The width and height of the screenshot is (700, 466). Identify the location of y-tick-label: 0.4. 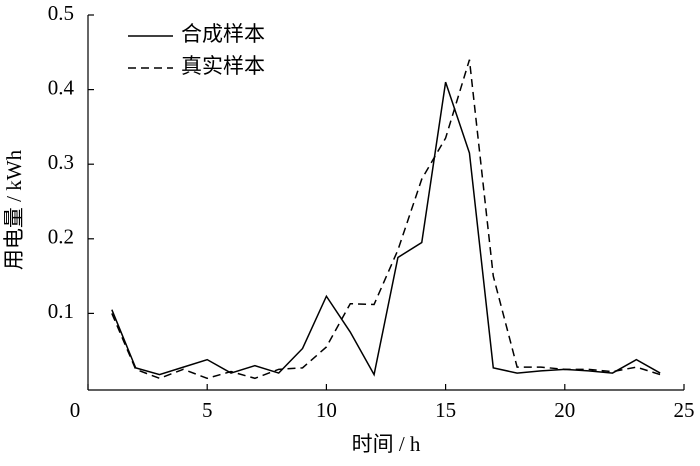
(61, 87).